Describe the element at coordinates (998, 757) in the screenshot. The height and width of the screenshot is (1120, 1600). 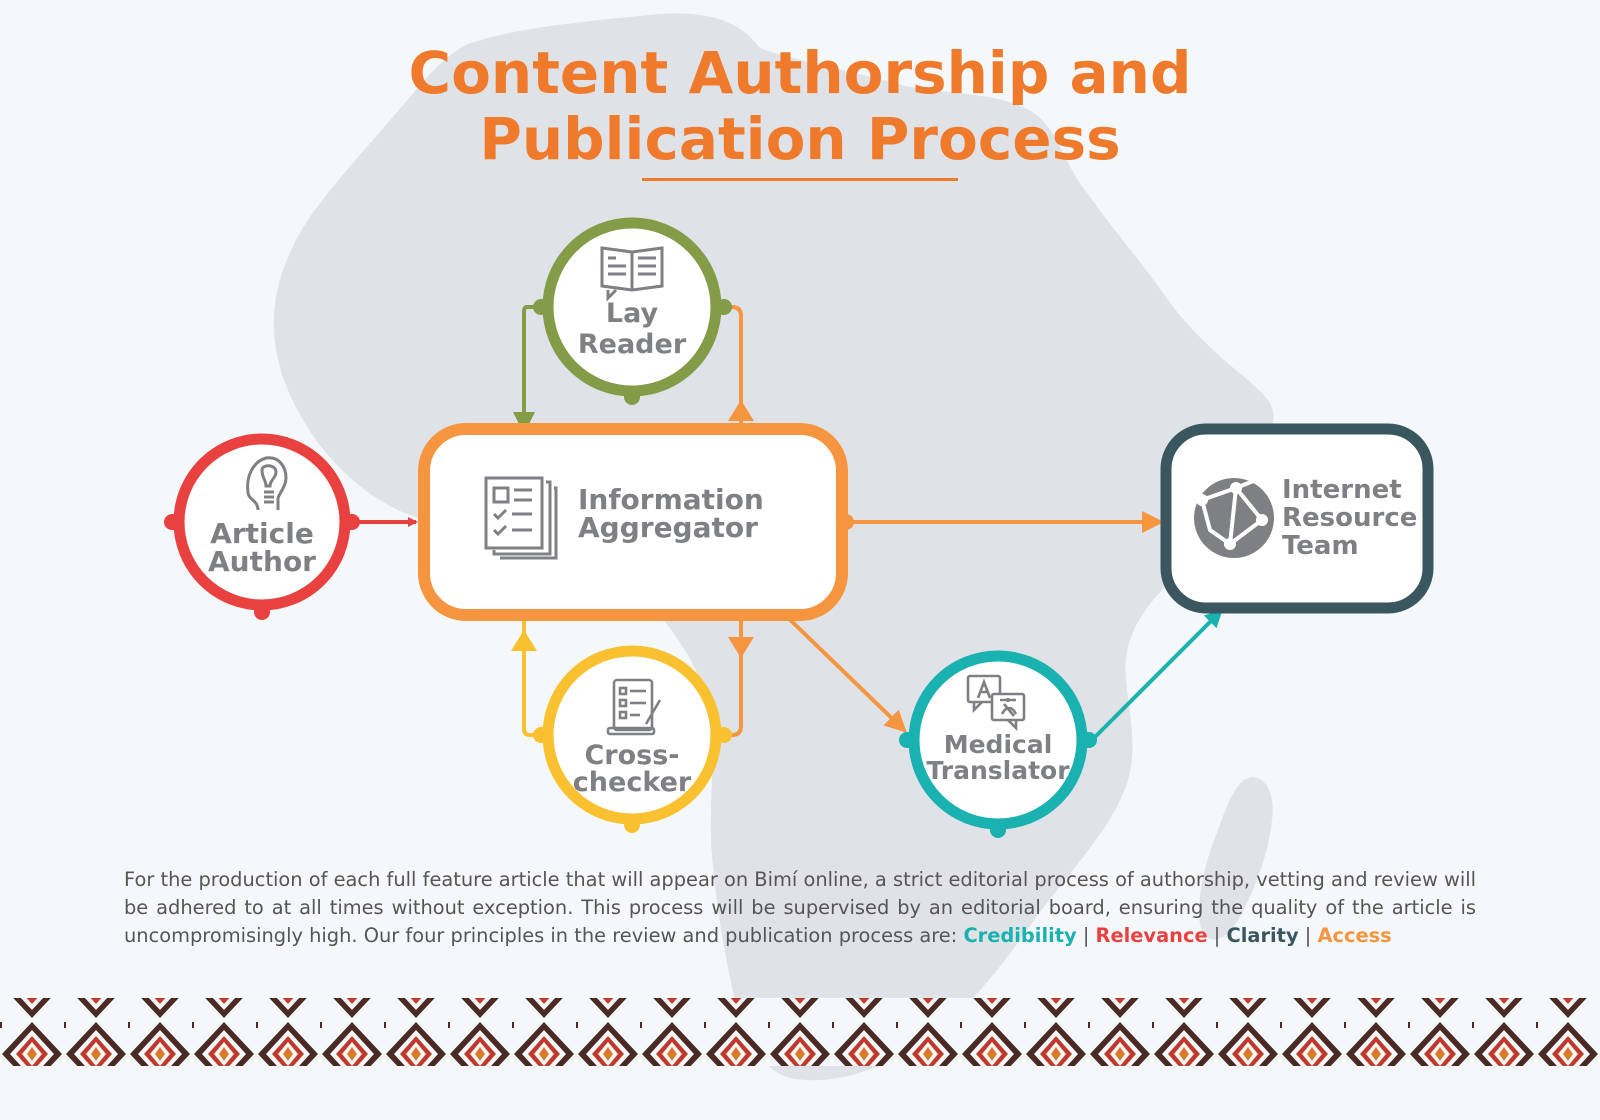
I see `label-medical-translator: Medical Translator` at that location.